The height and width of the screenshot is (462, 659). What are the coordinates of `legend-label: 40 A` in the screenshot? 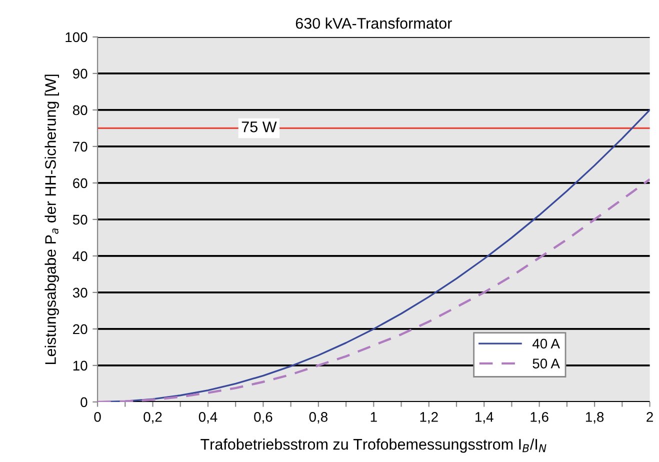 It's located at (546, 343).